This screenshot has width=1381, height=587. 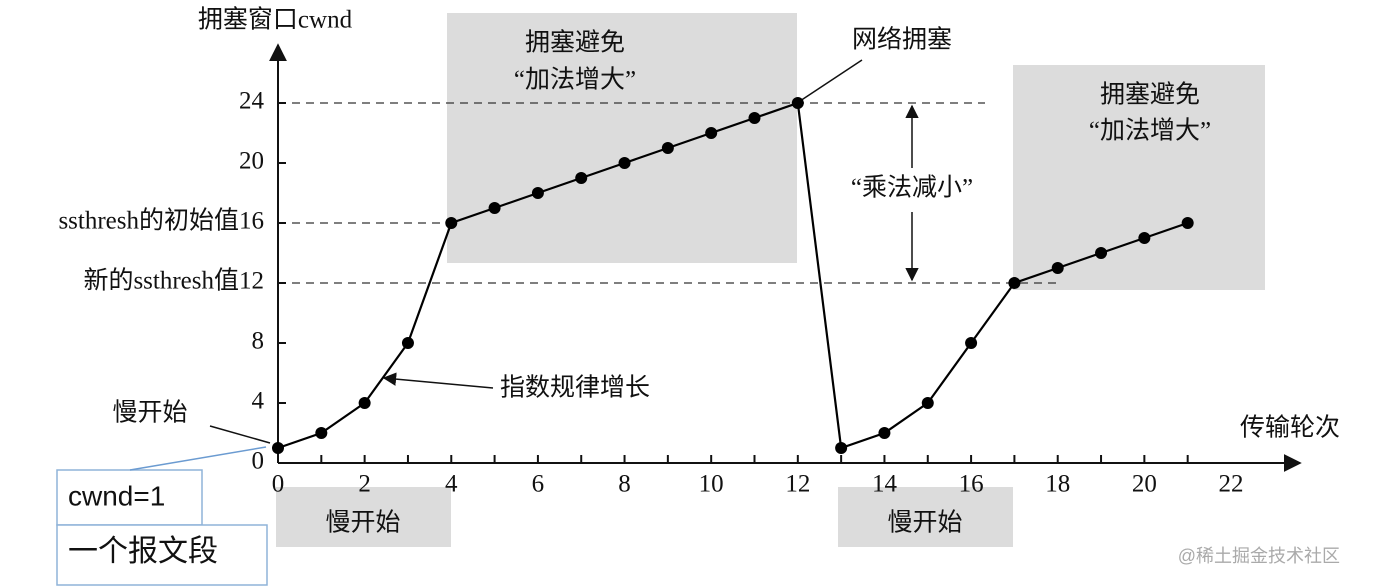 What do you see at coordinates (364, 484) in the screenshot?
I see `x-tick-label: 2` at bounding box center [364, 484].